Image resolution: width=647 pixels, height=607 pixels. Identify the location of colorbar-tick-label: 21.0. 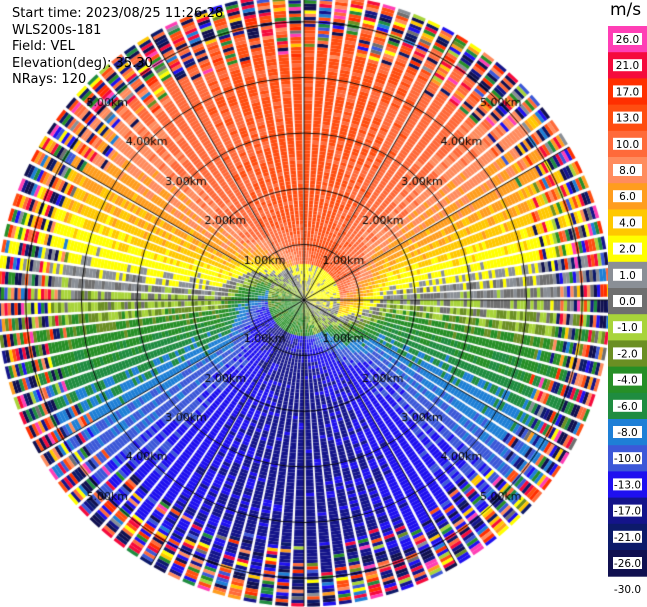
(627, 66).